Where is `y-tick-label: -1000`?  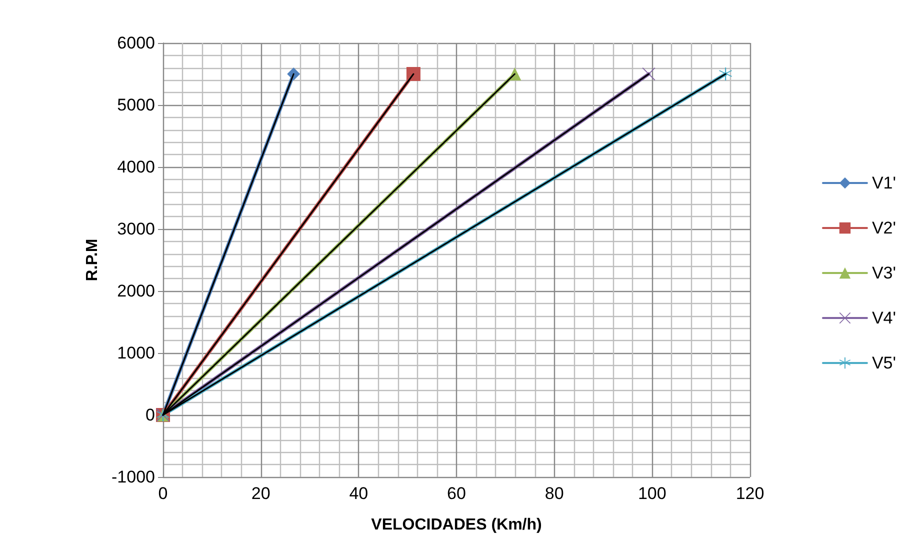
y-tick-label: -1000 is located at coordinates (133, 477).